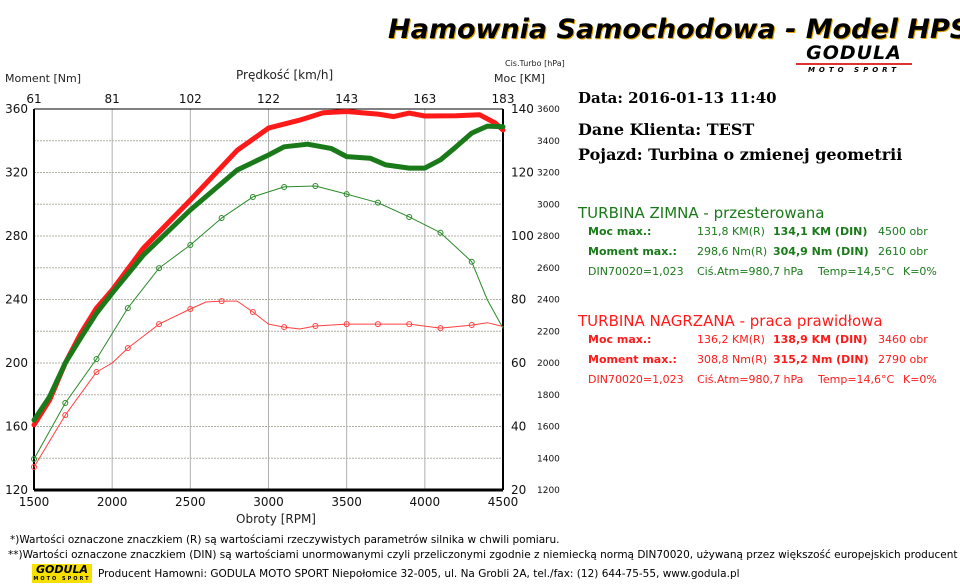 The height and width of the screenshot is (588, 960). What do you see at coordinates (276, 519) in the screenshot?
I see `x-axis-label: Obroty [RPM]` at bounding box center [276, 519].